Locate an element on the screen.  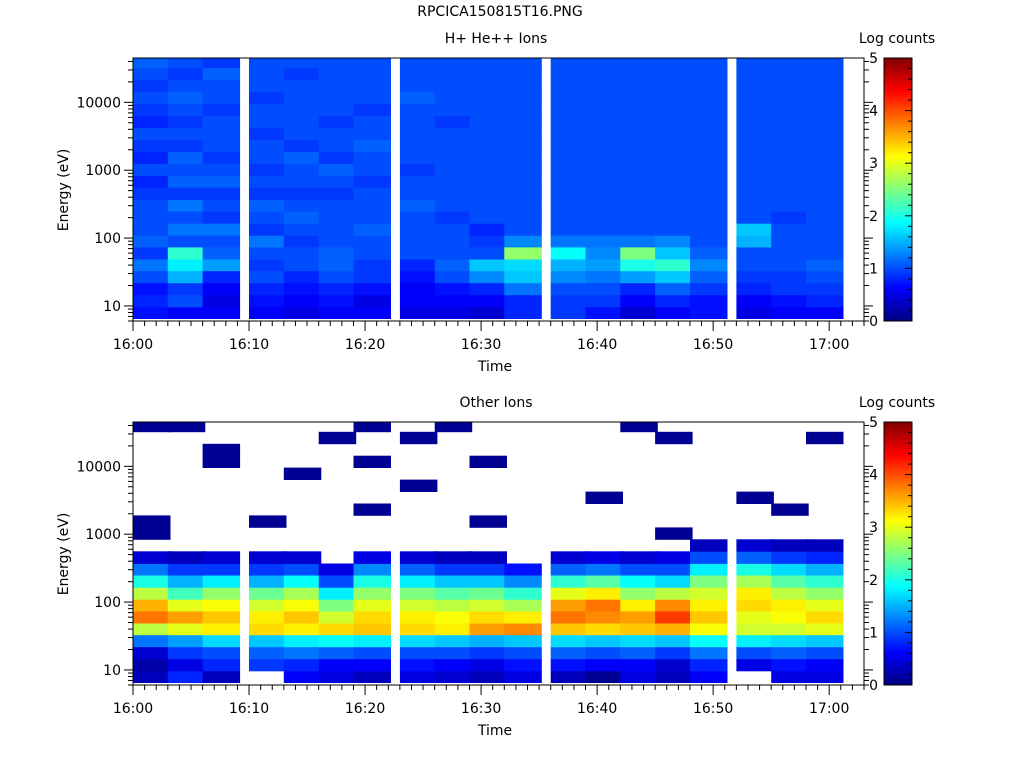
y-axis-label: Energy (eV) is located at coordinates (64, 554).